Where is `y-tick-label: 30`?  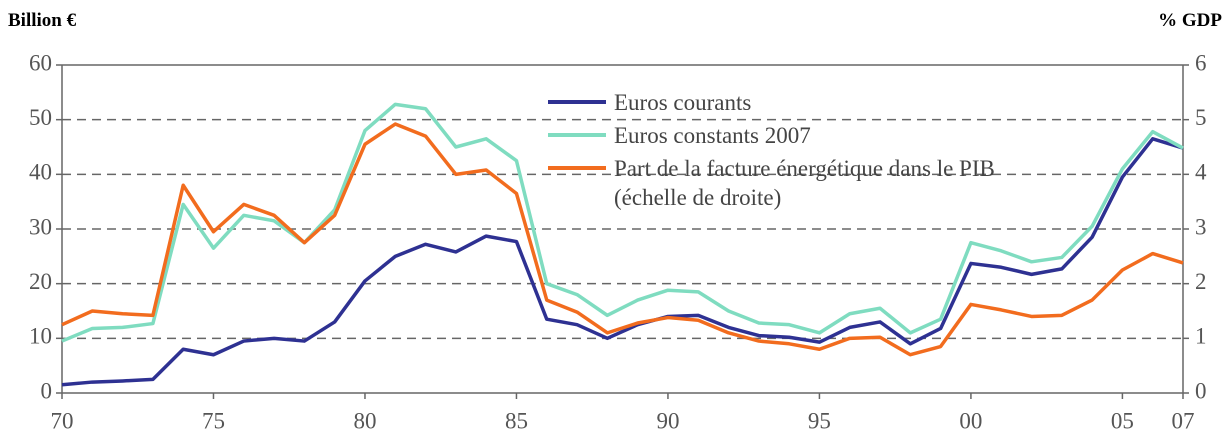 y-tick-label: 30 is located at coordinates (40, 226).